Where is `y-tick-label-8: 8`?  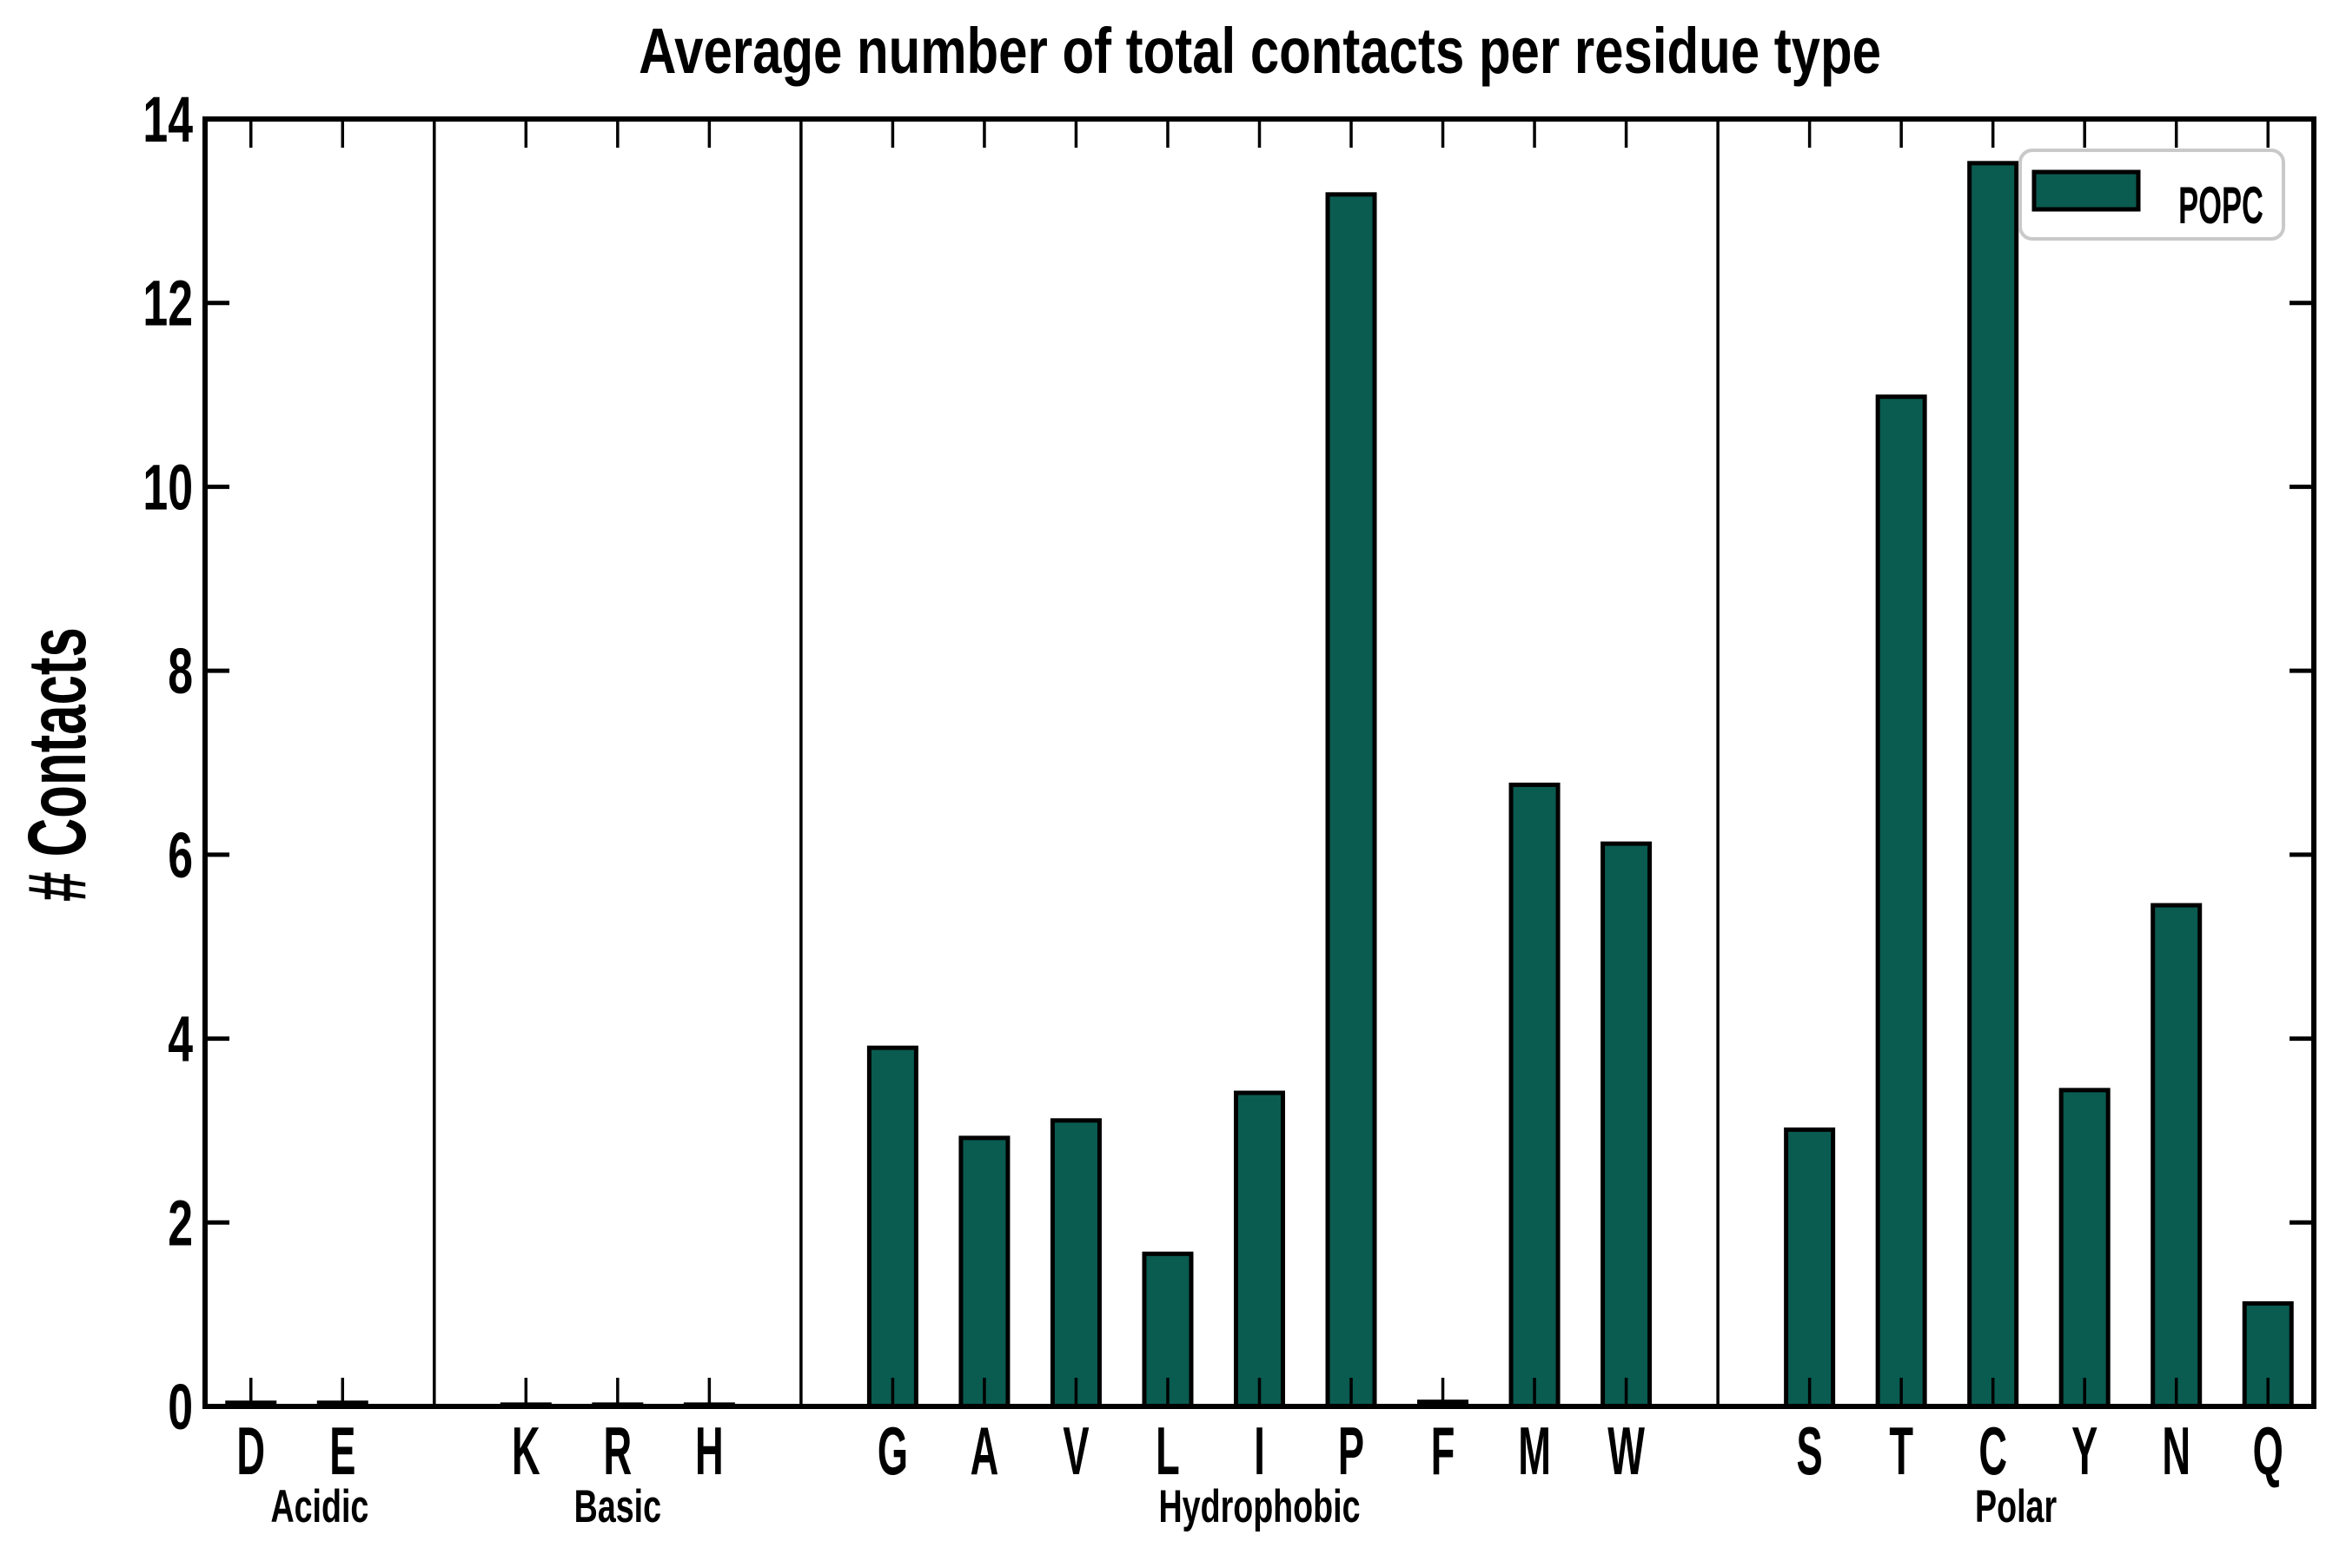 y-tick-label-8: 8 is located at coordinates (180, 671).